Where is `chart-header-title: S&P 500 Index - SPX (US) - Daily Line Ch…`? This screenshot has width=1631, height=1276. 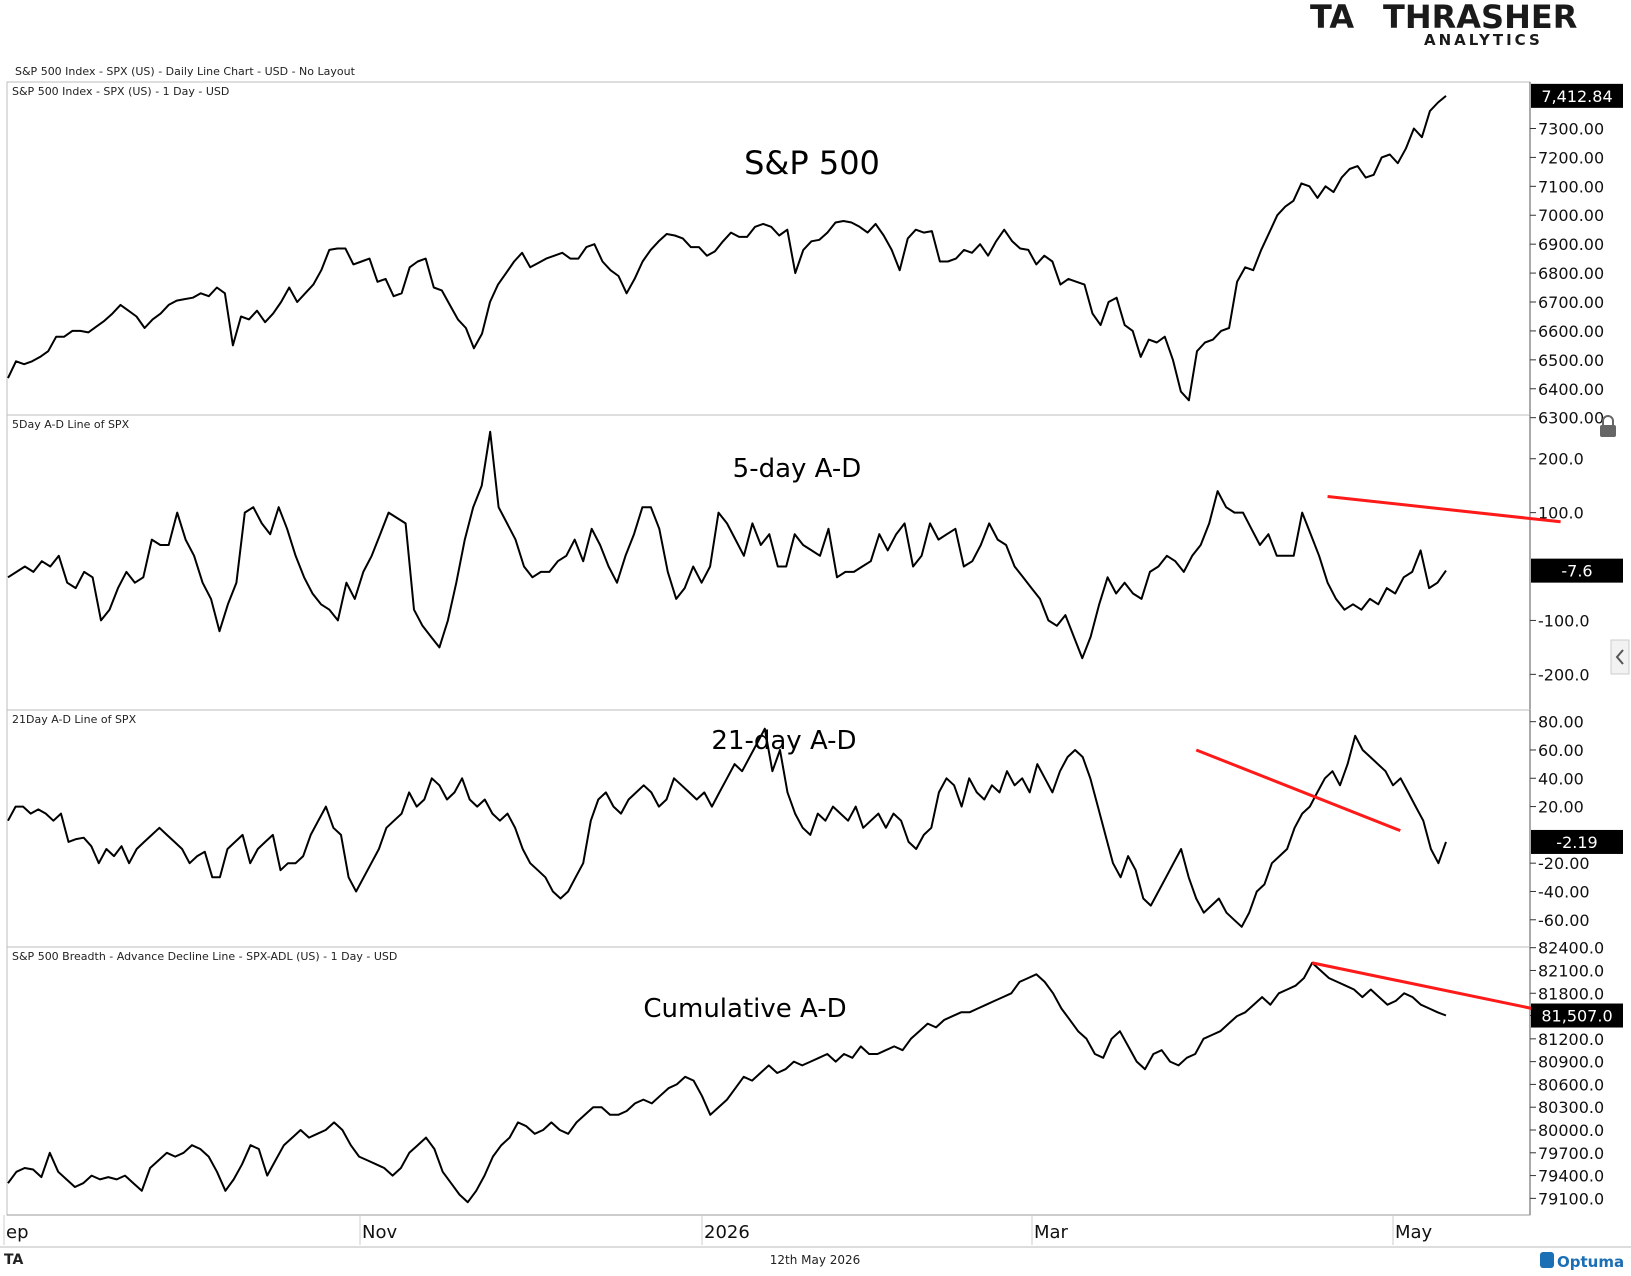
chart-header-title: S&P 500 Index - SPX (US) - Daily Line Ch… is located at coordinates (185, 71).